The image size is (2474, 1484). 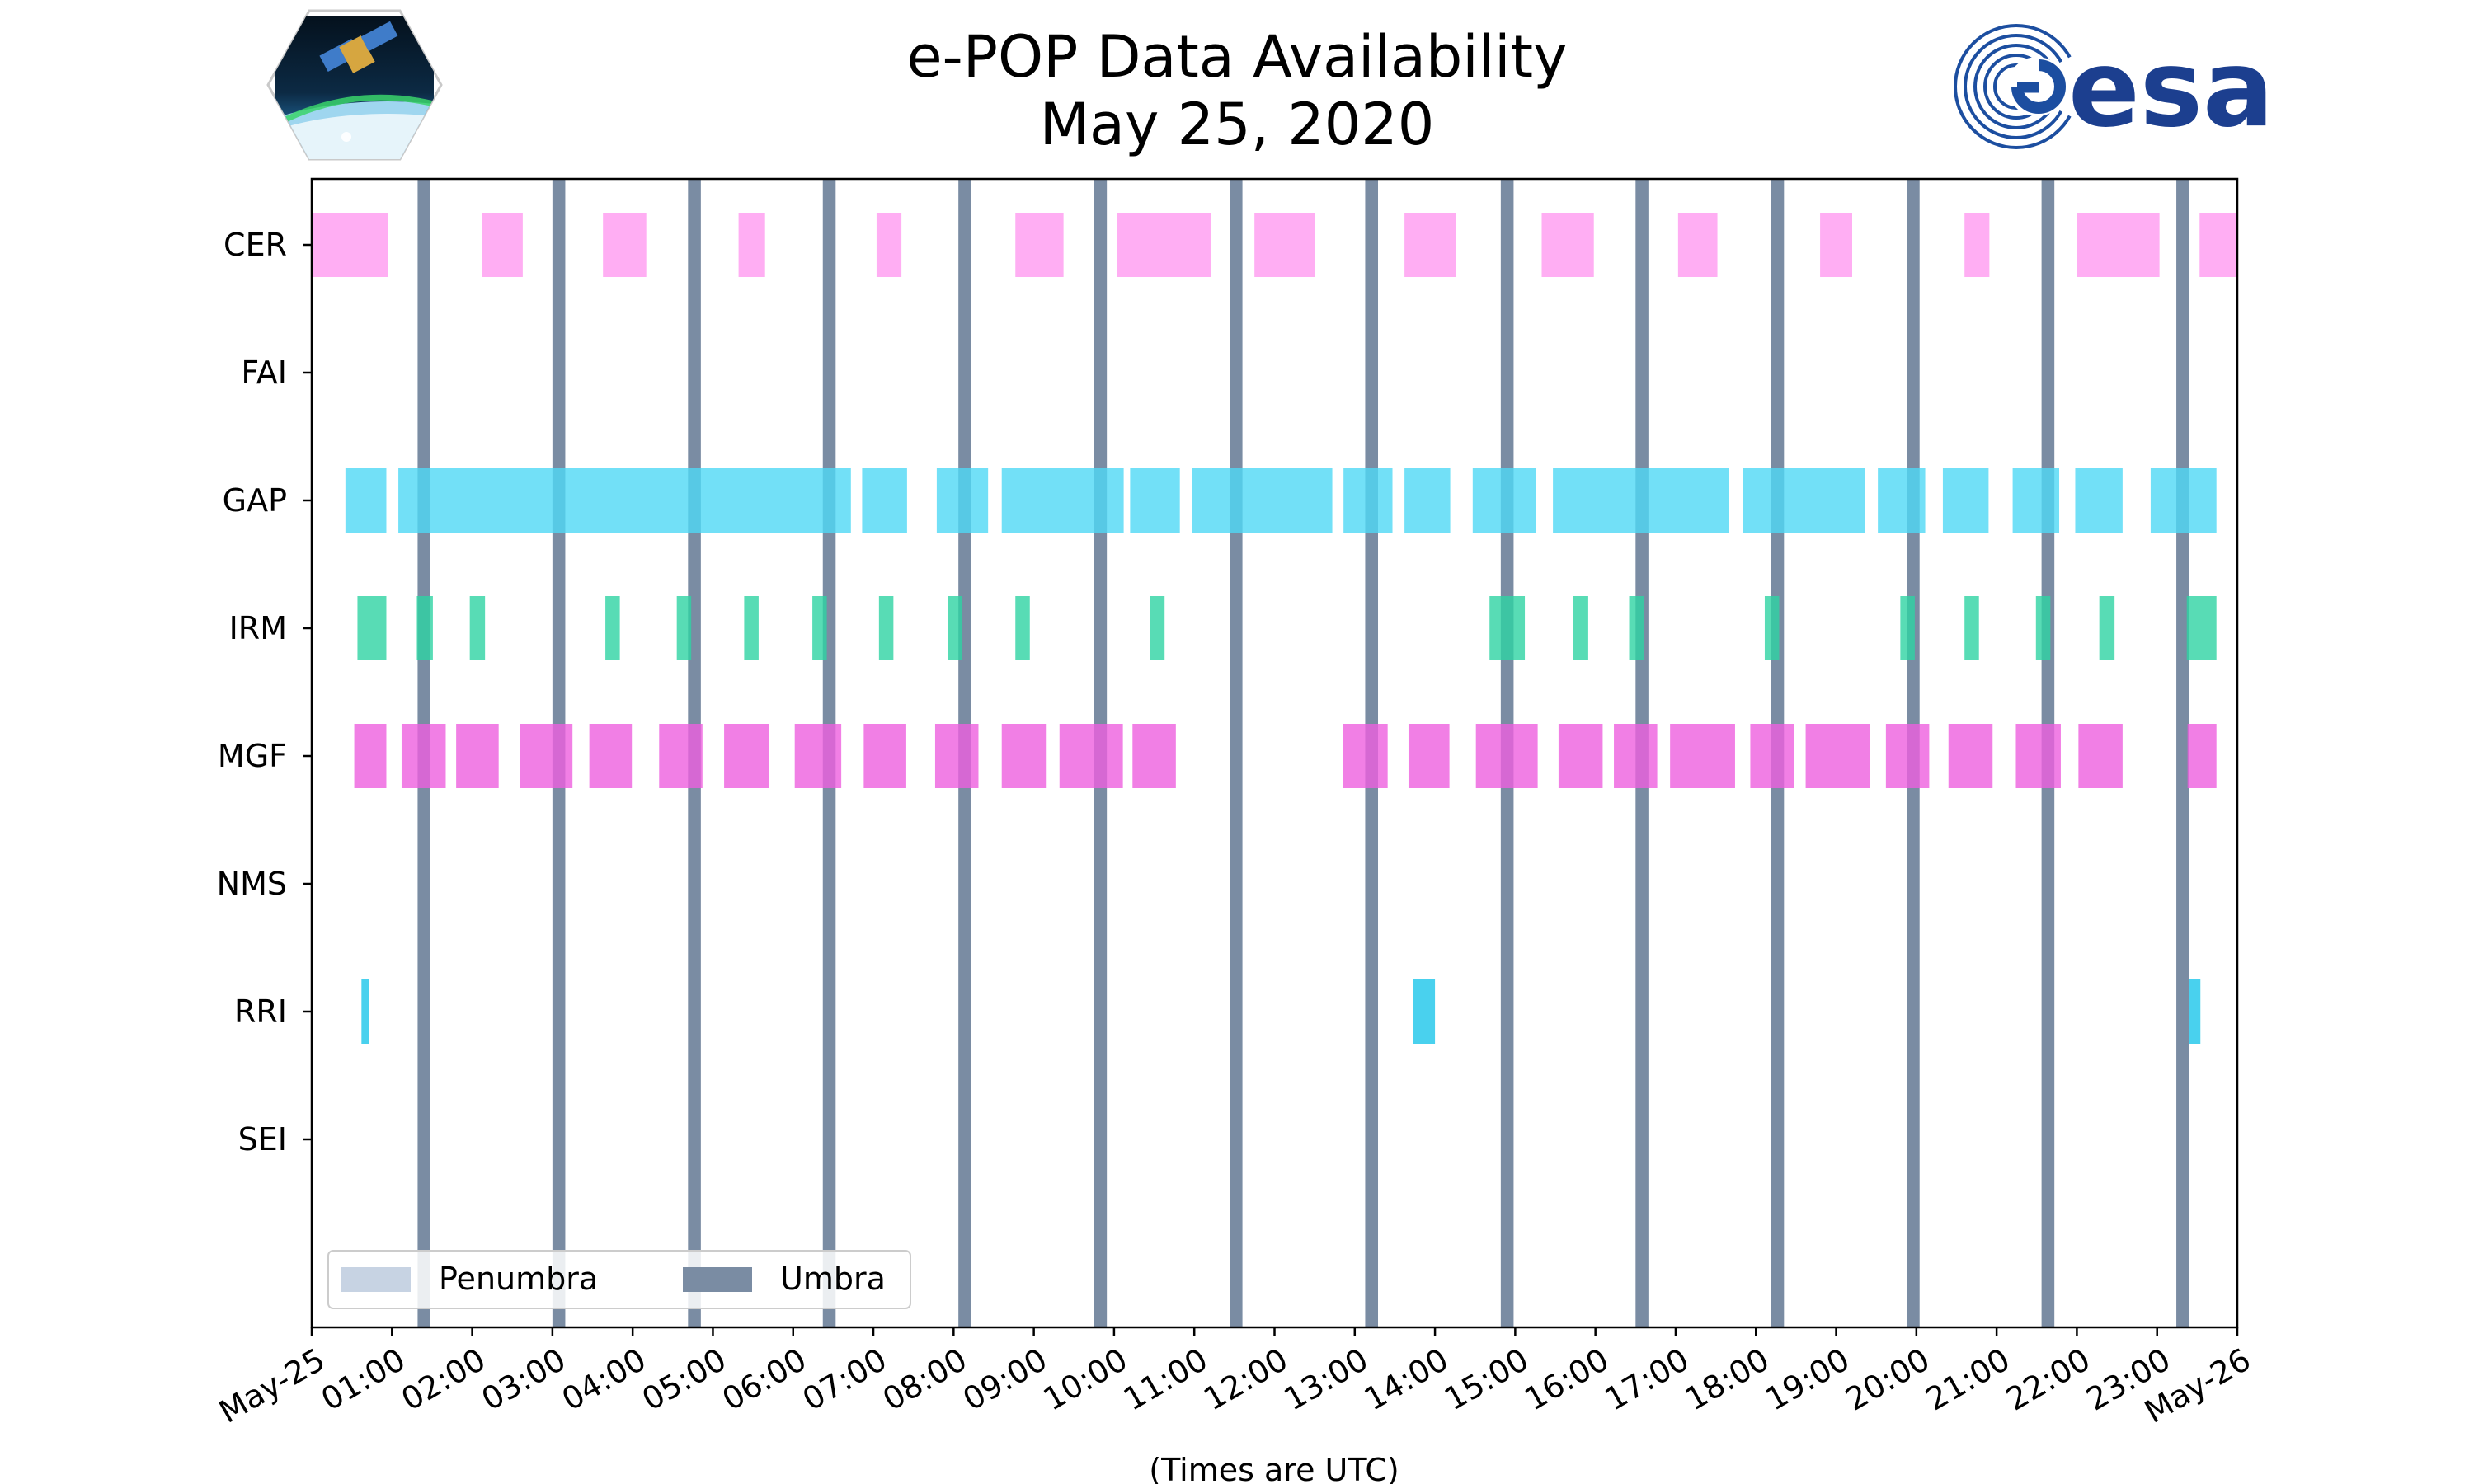 I want to click on x-tick-label-15: 15:00, so click(x=1486, y=1379).